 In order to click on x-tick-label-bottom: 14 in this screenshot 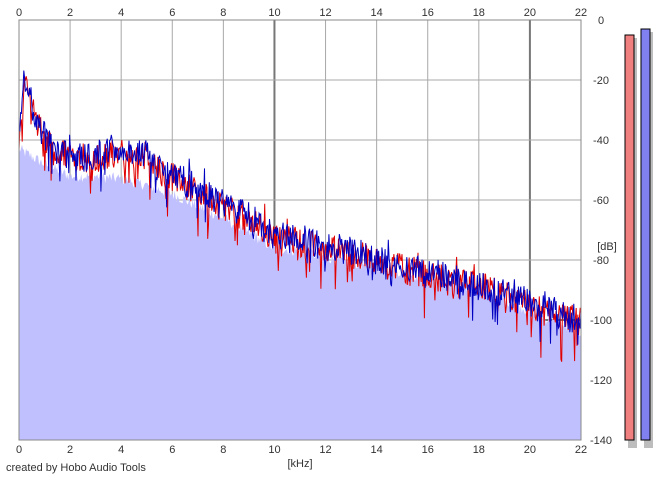, I will do `click(377, 450)`.